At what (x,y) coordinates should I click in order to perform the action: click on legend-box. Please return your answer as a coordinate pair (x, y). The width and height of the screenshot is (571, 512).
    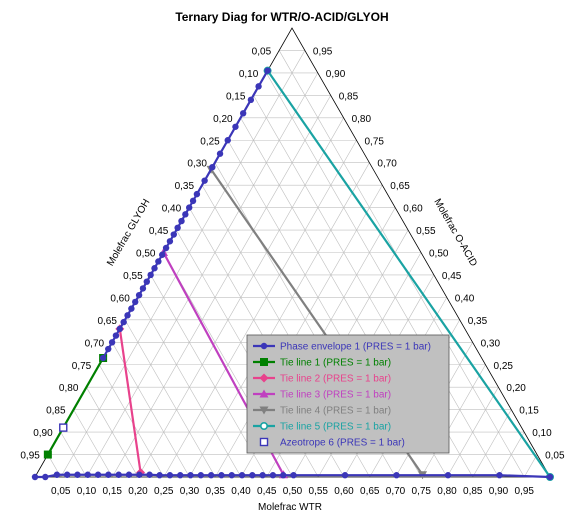
    Looking at the image, I should click on (348, 394).